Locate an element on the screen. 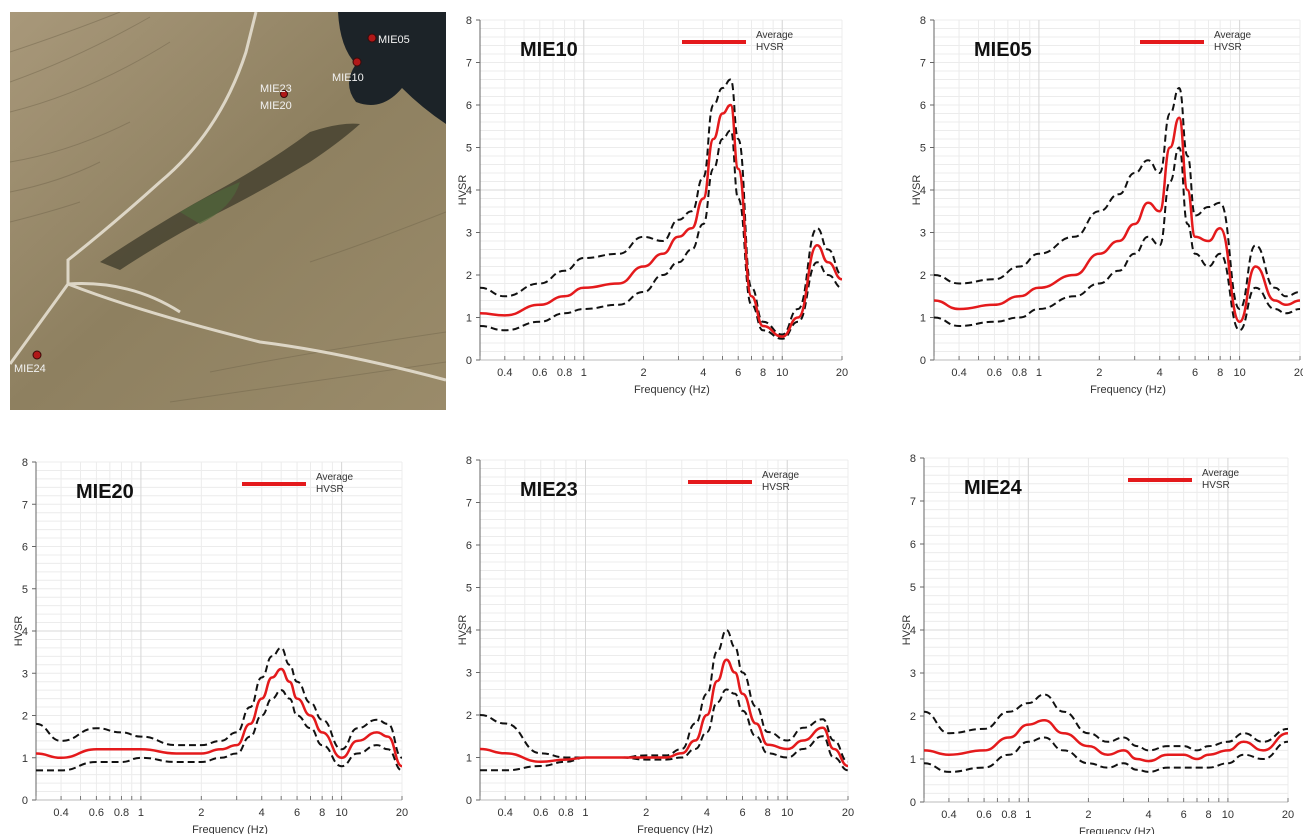 The width and height of the screenshot is (1303, 834). site-marker-mie23: MIE23 is located at coordinates (276, 90).